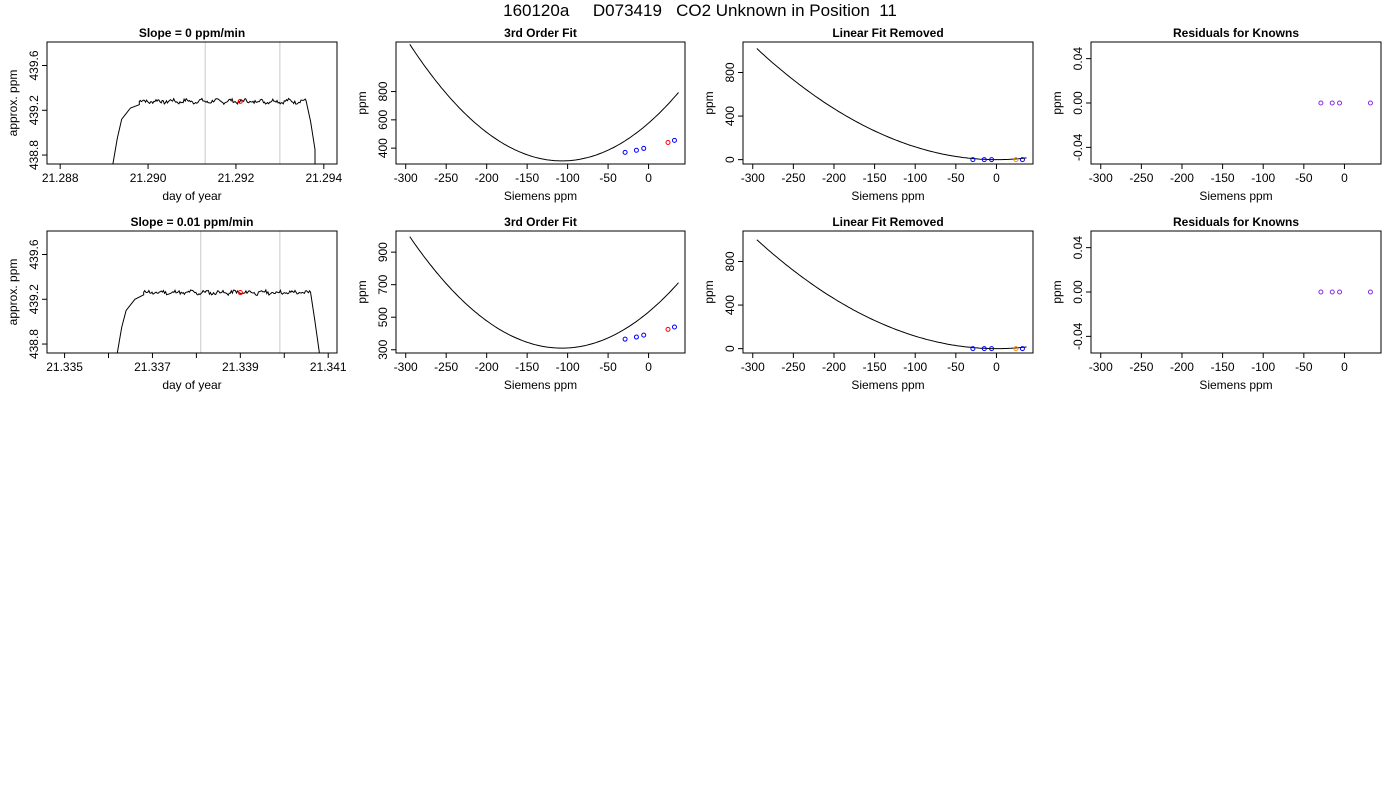  I want to click on panel-title: Slope = 0.01 ppm/min, so click(191, 222).